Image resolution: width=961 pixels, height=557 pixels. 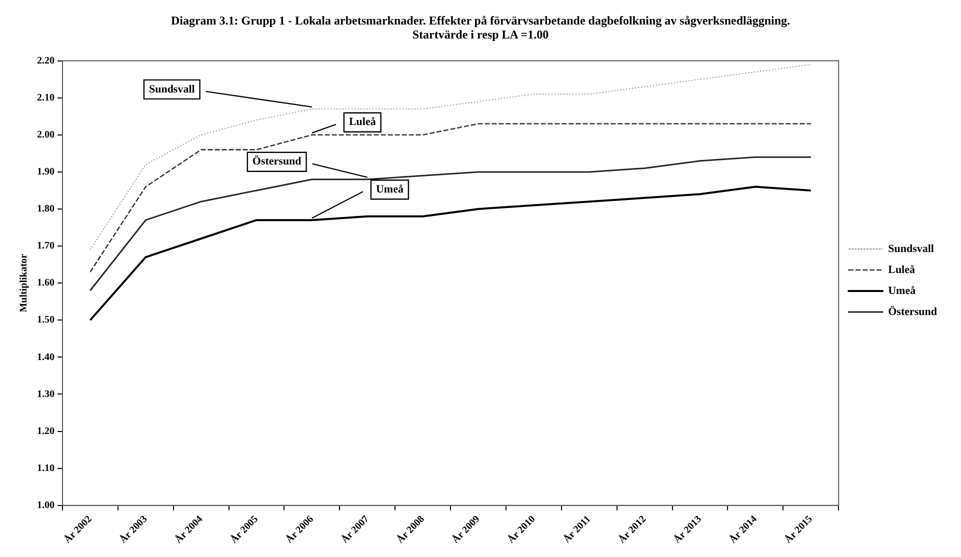 What do you see at coordinates (911, 248) in the screenshot?
I see `legend-label: Sundsvall` at bounding box center [911, 248].